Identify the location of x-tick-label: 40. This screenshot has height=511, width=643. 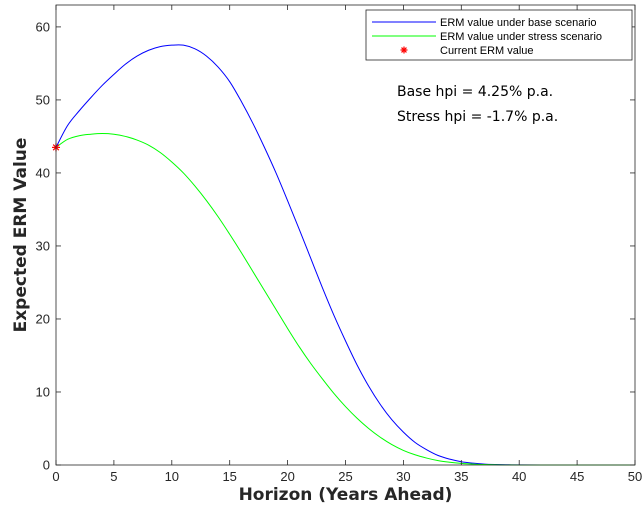
(519, 476).